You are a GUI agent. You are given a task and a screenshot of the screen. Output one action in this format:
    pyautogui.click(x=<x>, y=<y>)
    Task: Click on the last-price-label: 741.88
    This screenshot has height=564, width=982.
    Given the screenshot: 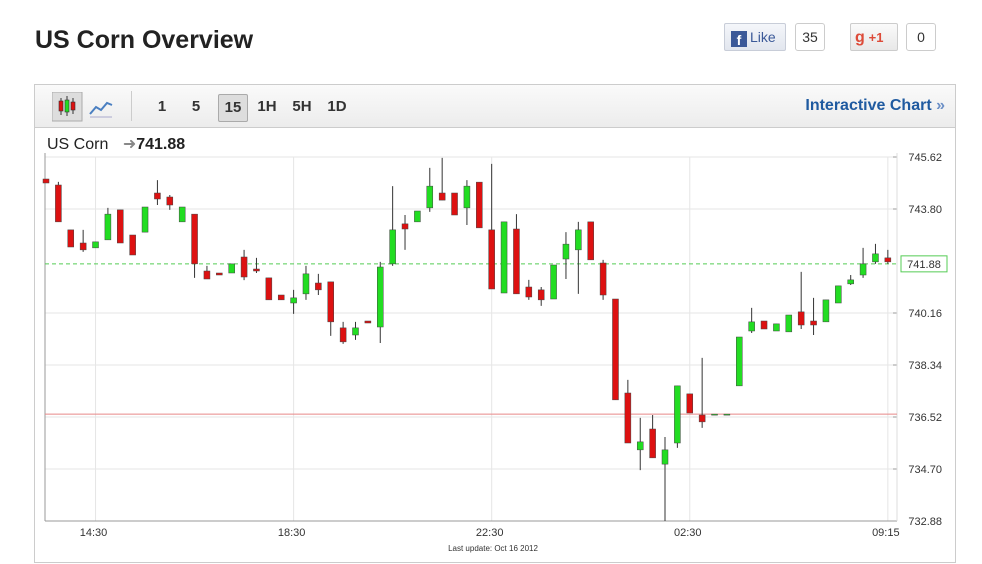 What is the action you would take?
    pyautogui.click(x=924, y=265)
    